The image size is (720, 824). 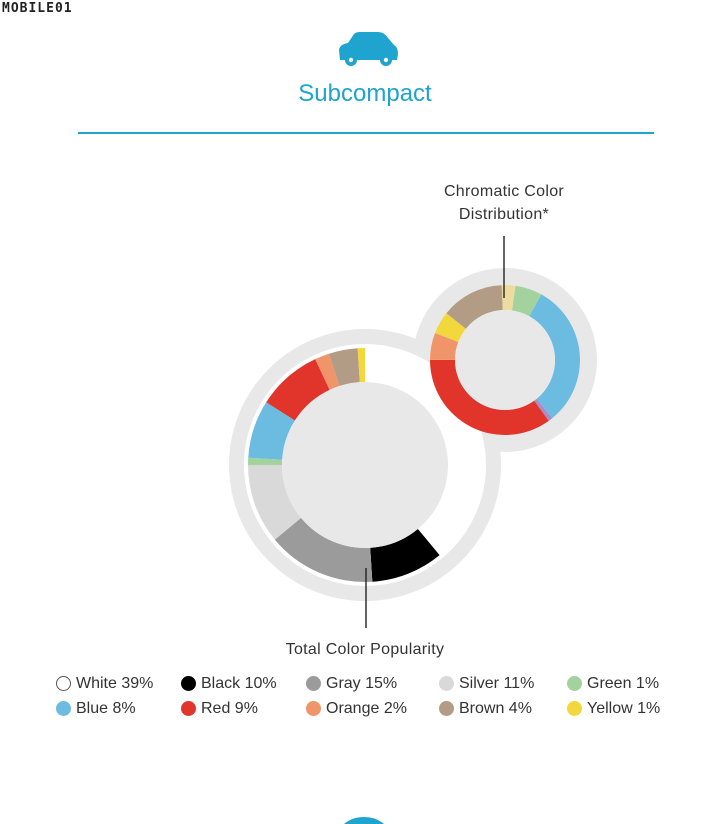 I want to click on chromatic-slice-purple, so click(x=543, y=409).